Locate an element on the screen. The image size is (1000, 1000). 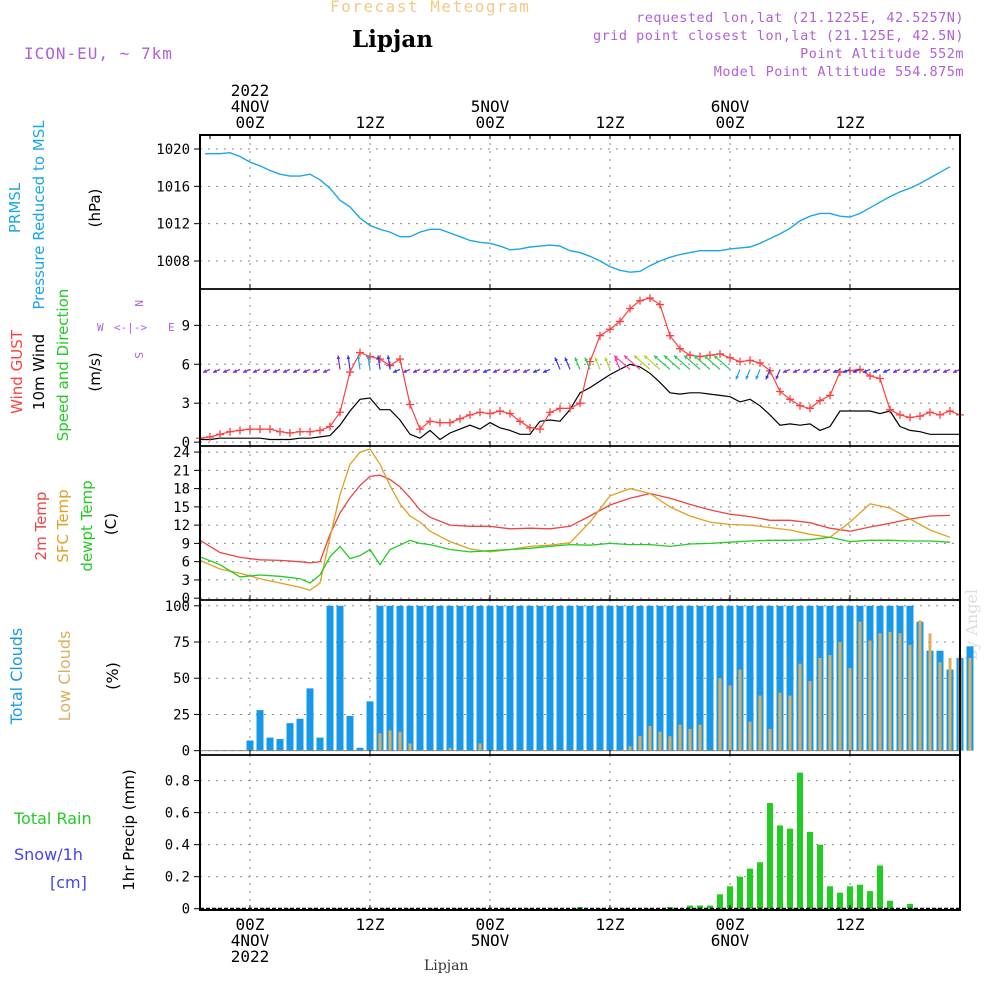
compass-east: E is located at coordinates (171, 327).